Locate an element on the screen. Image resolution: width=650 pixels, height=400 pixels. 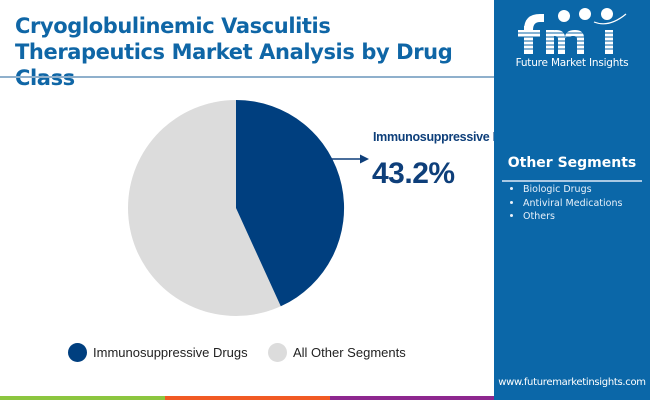
callout-value: 43.2% is located at coordinates (413, 173).